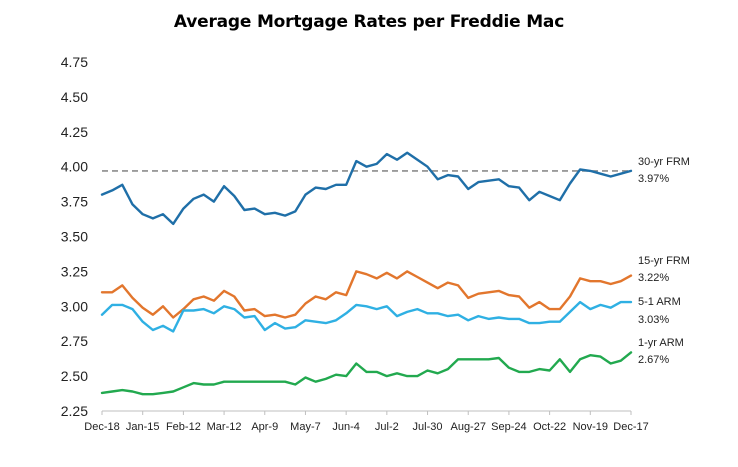 This screenshot has height=467, width=738. Describe the element at coordinates (387, 427) in the screenshot. I see `x-tick-label: Jul-2` at that location.